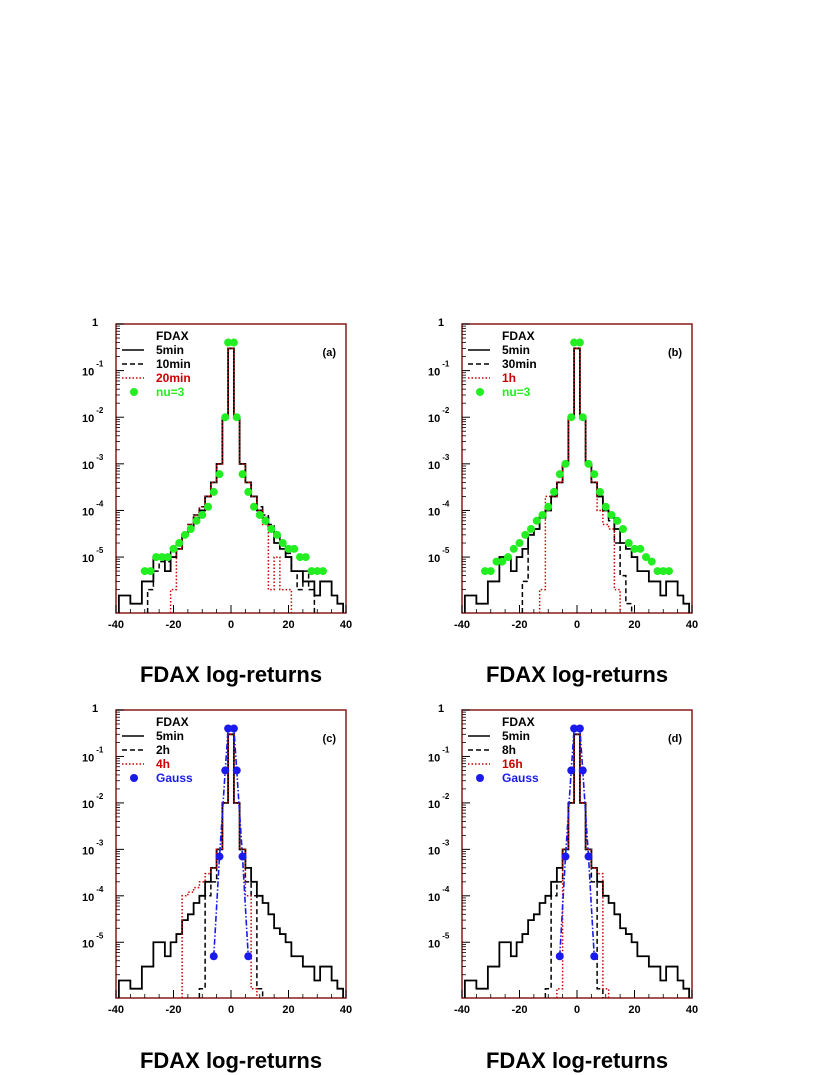 The width and height of the screenshot is (830, 1075). Describe the element at coordinates (439, 508) in the screenshot. I see `y-tick-label: 10⁻⁴` at that location.